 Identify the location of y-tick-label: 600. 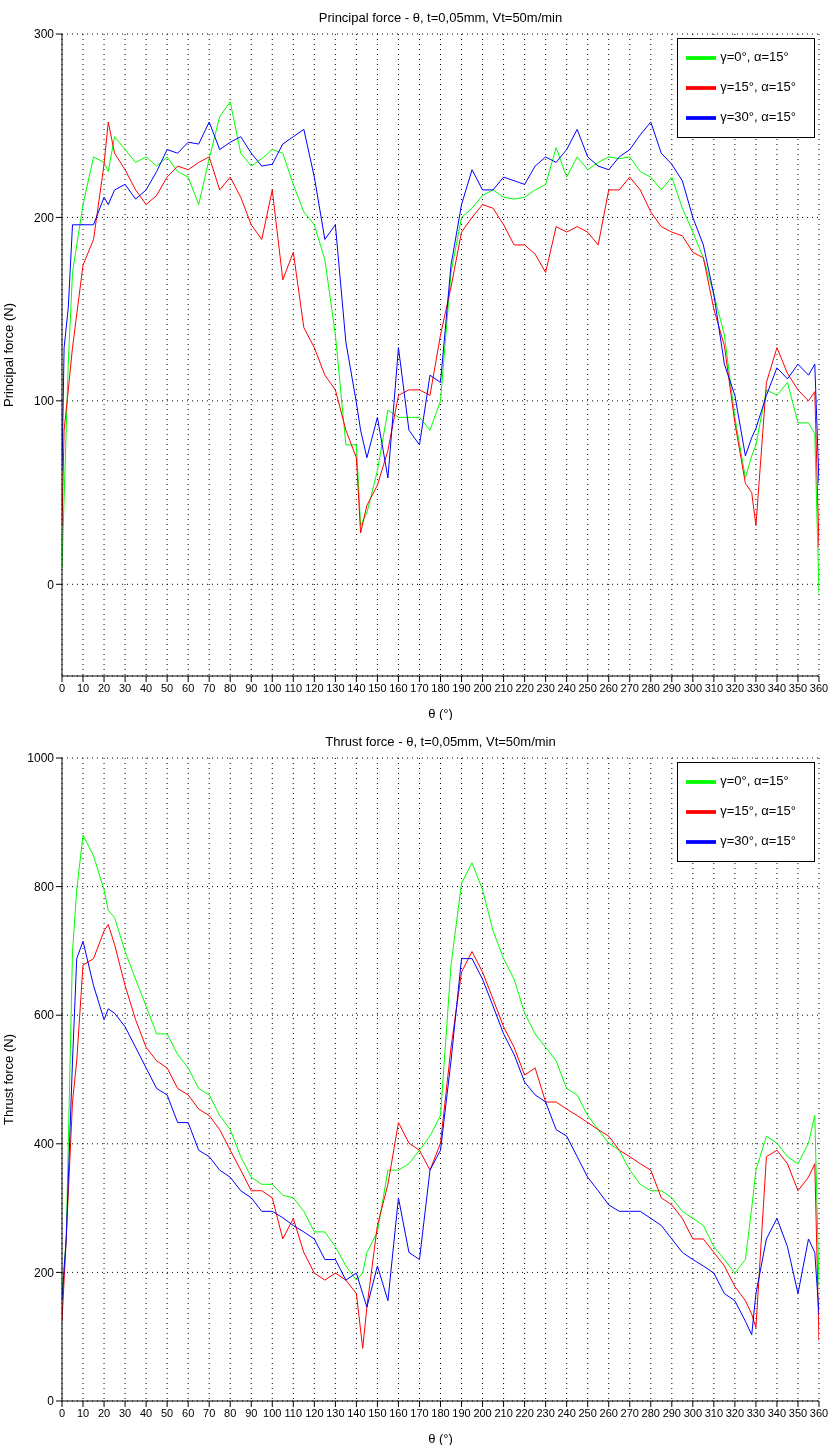
(44, 1015).